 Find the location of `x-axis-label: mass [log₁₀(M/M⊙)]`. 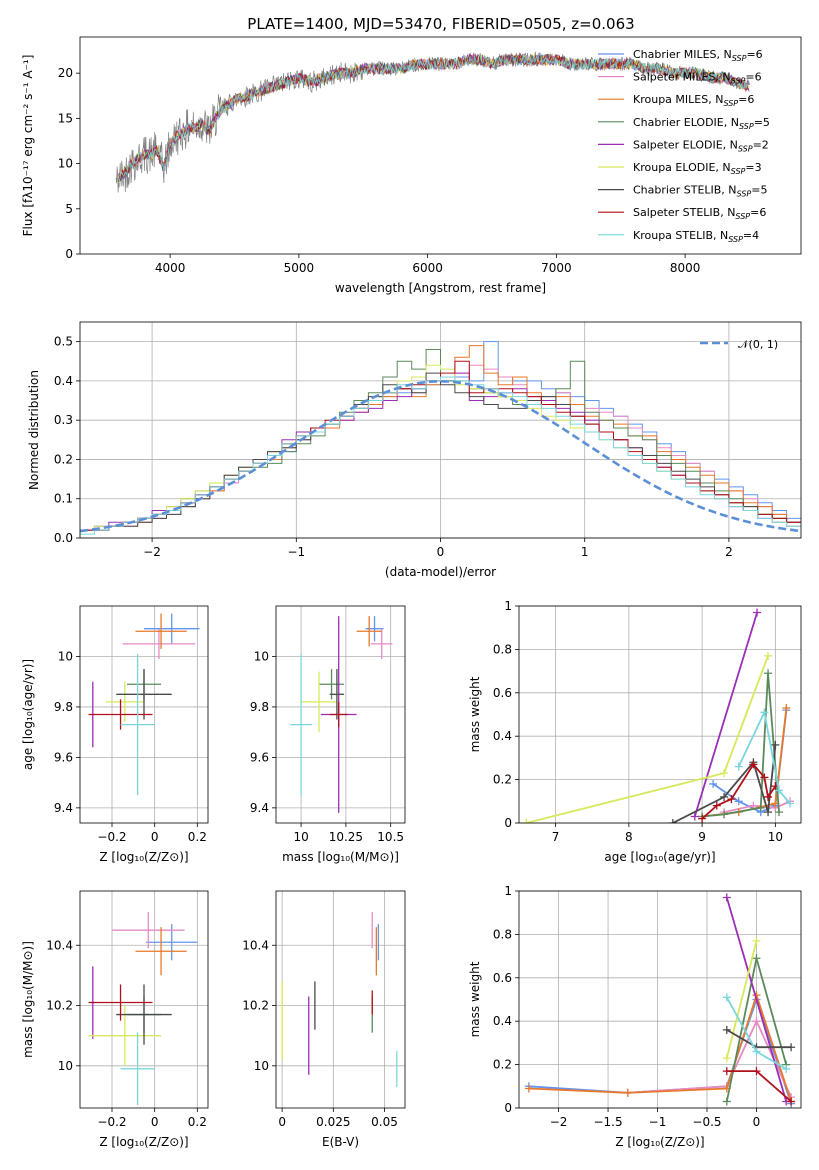

x-axis-label: mass [log₁₀(M/M⊙)] is located at coordinates (340, 857).